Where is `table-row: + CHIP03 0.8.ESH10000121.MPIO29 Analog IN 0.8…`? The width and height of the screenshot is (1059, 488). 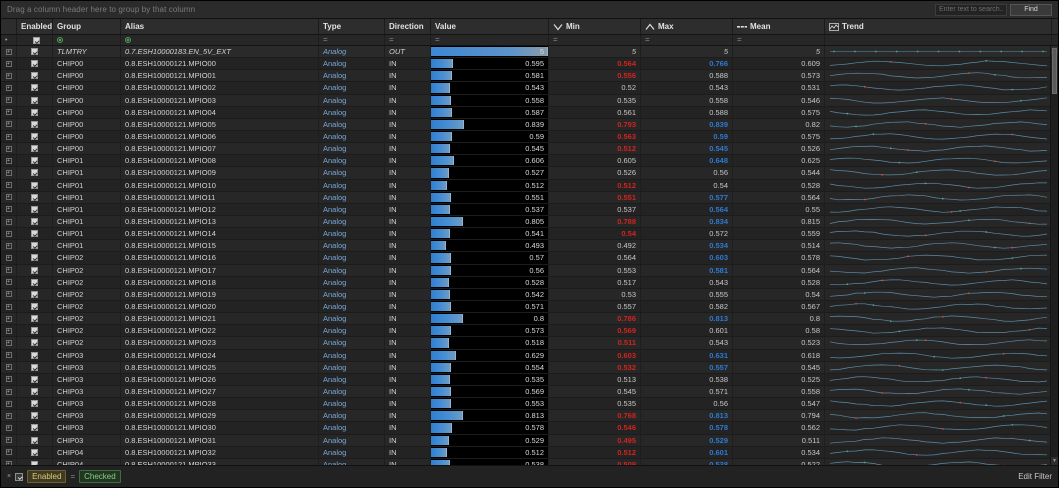
table-row: + CHIP03 0.8.ESH10000121.MPIO29 Analog IN 0.8… is located at coordinates (529, 416).